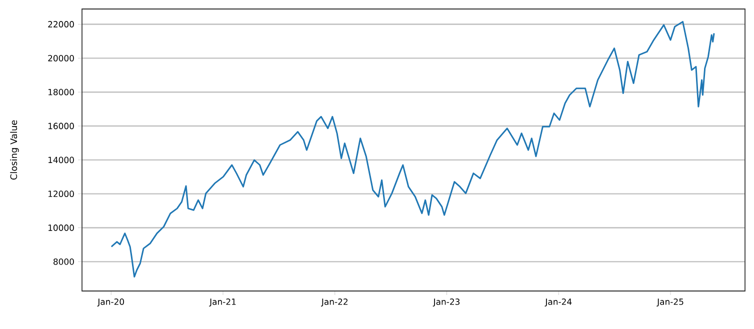 Image resolution: width=754 pixels, height=329 pixels. I want to click on x-tick-label: Jan-22, so click(334, 302).